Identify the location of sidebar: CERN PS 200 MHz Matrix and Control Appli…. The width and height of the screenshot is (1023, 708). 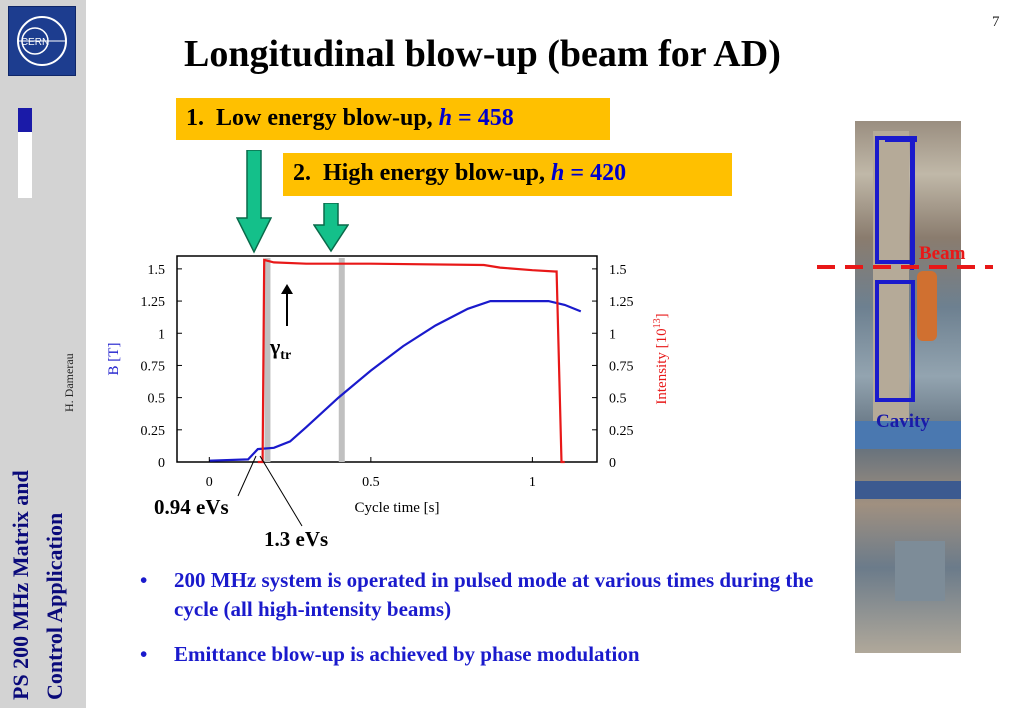
(43, 354).